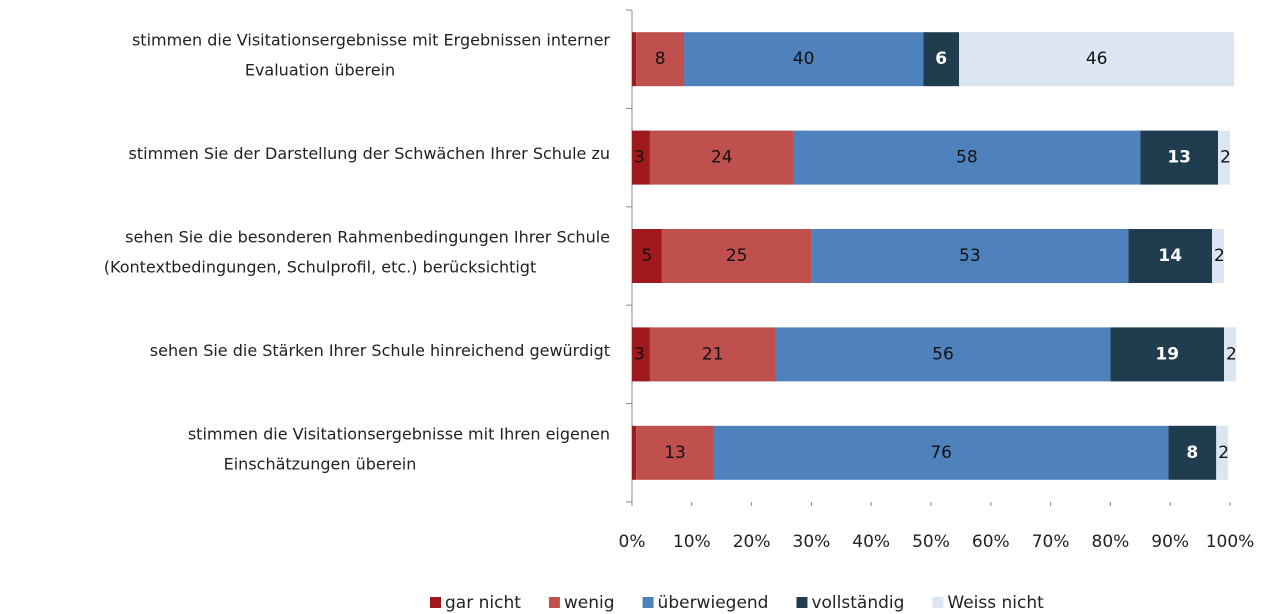  What do you see at coordinates (1170, 542) in the screenshot?
I see `x-tick-label: 90%` at bounding box center [1170, 542].